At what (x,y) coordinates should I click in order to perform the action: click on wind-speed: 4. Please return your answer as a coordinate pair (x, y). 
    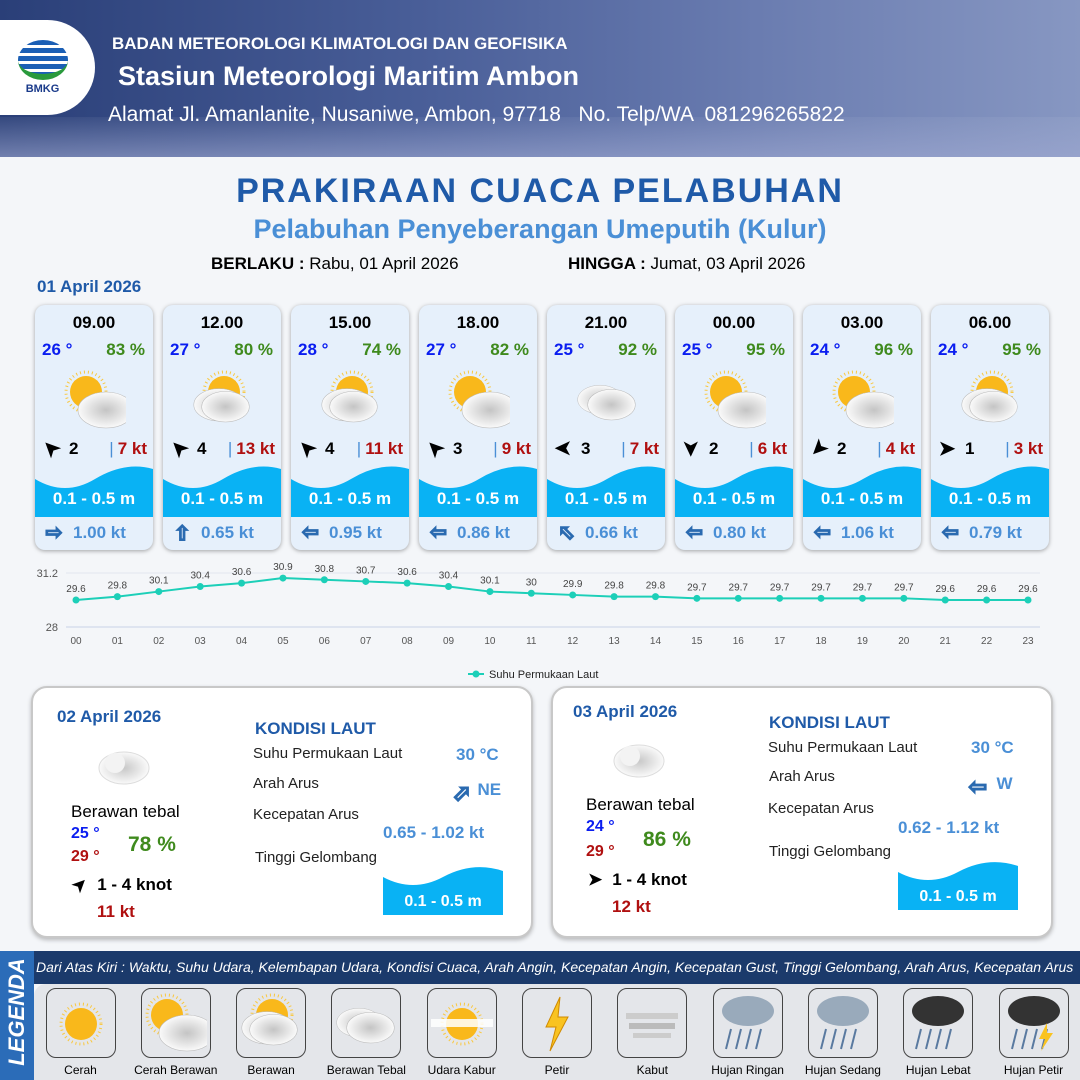
    Looking at the image, I should click on (330, 448).